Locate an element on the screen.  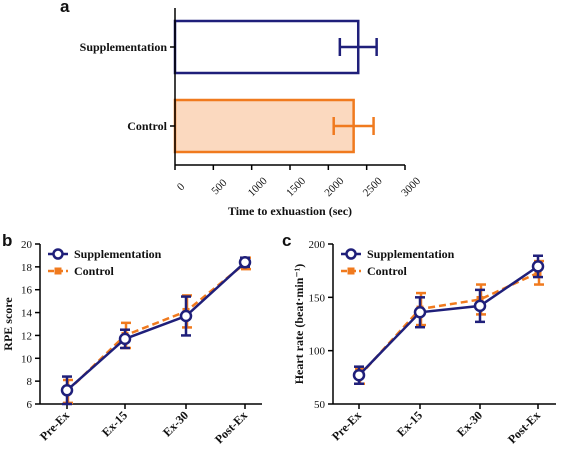
bar-control is located at coordinates (264, 126).